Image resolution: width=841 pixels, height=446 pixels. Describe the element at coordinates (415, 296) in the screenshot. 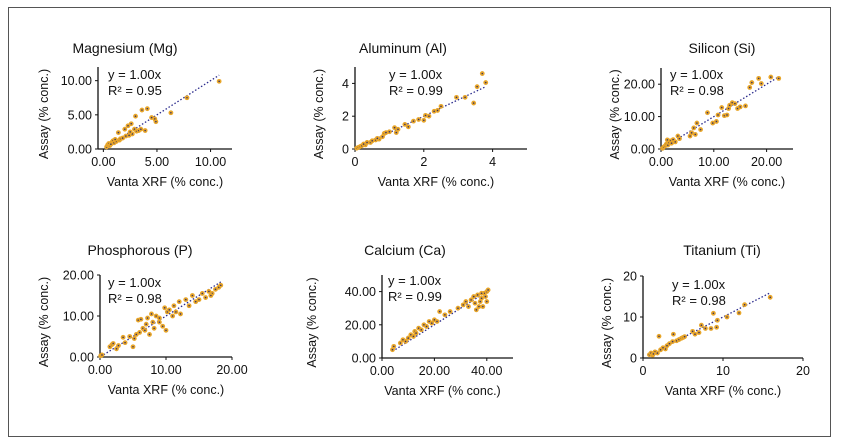

I see `r-squared: R² = 0.99` at that location.